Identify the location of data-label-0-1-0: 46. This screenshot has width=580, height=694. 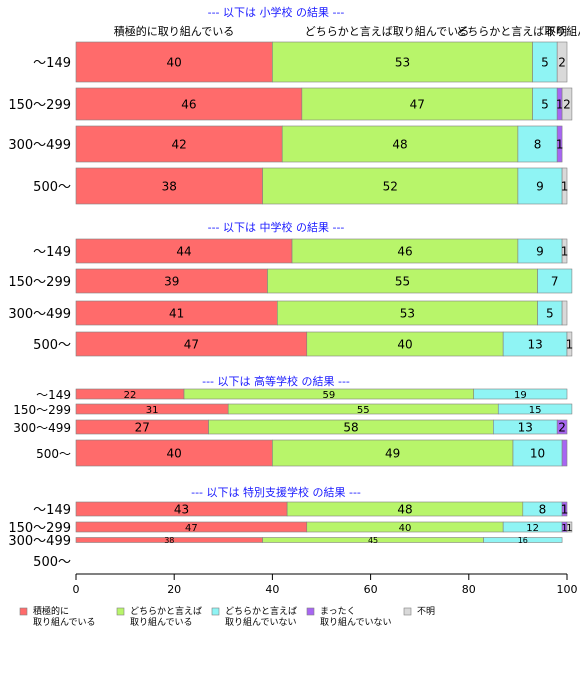
(188, 105).